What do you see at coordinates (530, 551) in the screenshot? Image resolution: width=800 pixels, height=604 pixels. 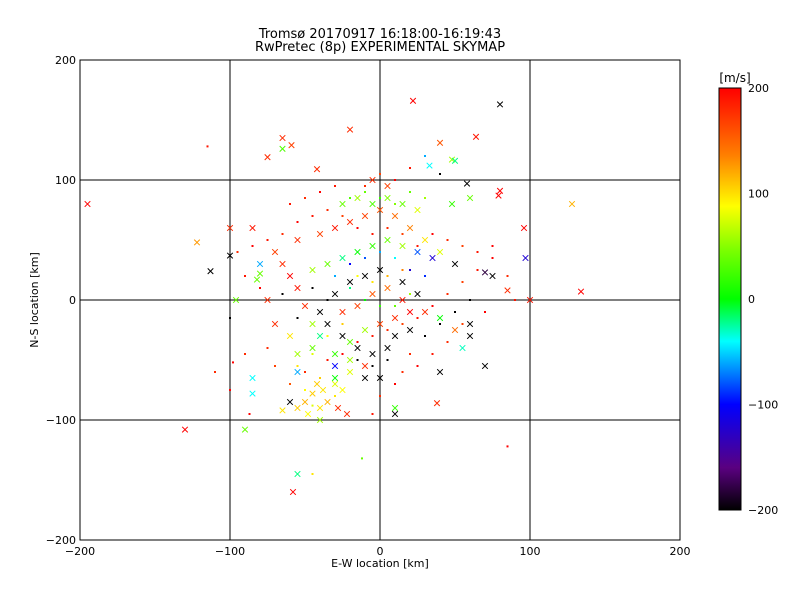 I see `x-tick-label: 100` at bounding box center [530, 551].